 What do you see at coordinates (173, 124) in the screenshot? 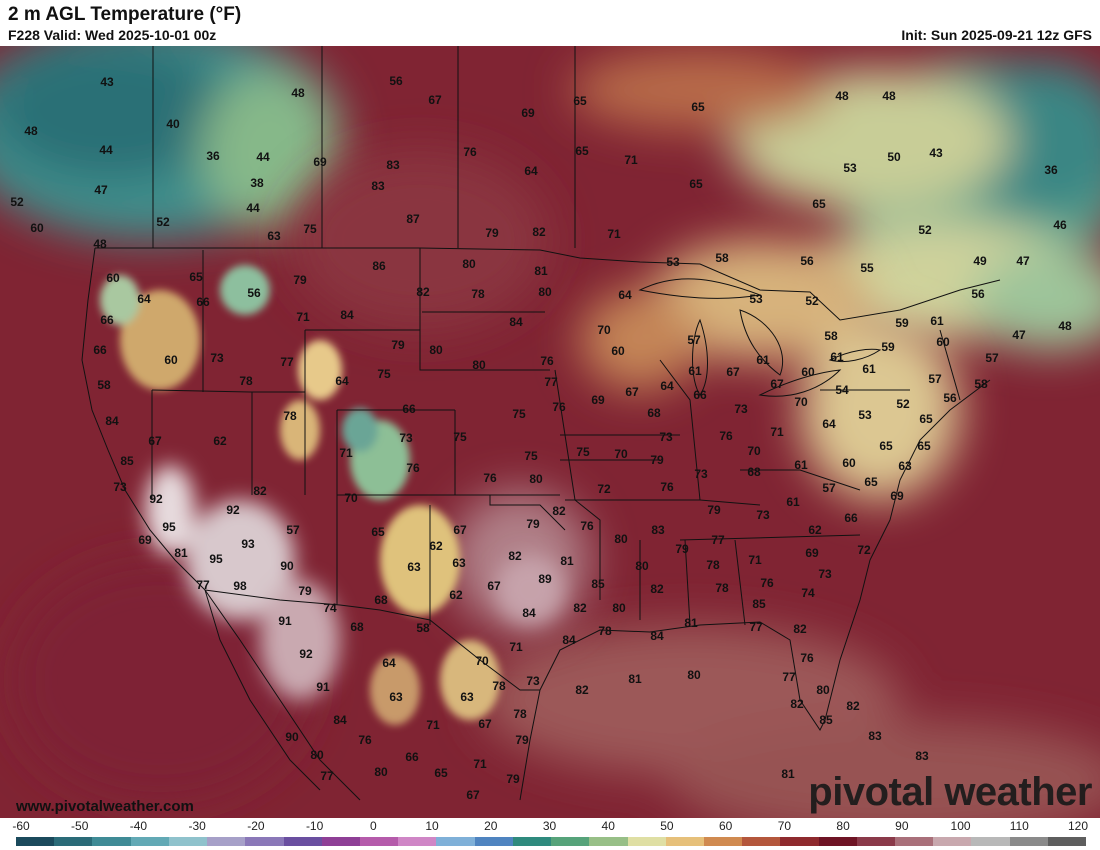
I see `temperature-label: 40` at bounding box center [173, 124].